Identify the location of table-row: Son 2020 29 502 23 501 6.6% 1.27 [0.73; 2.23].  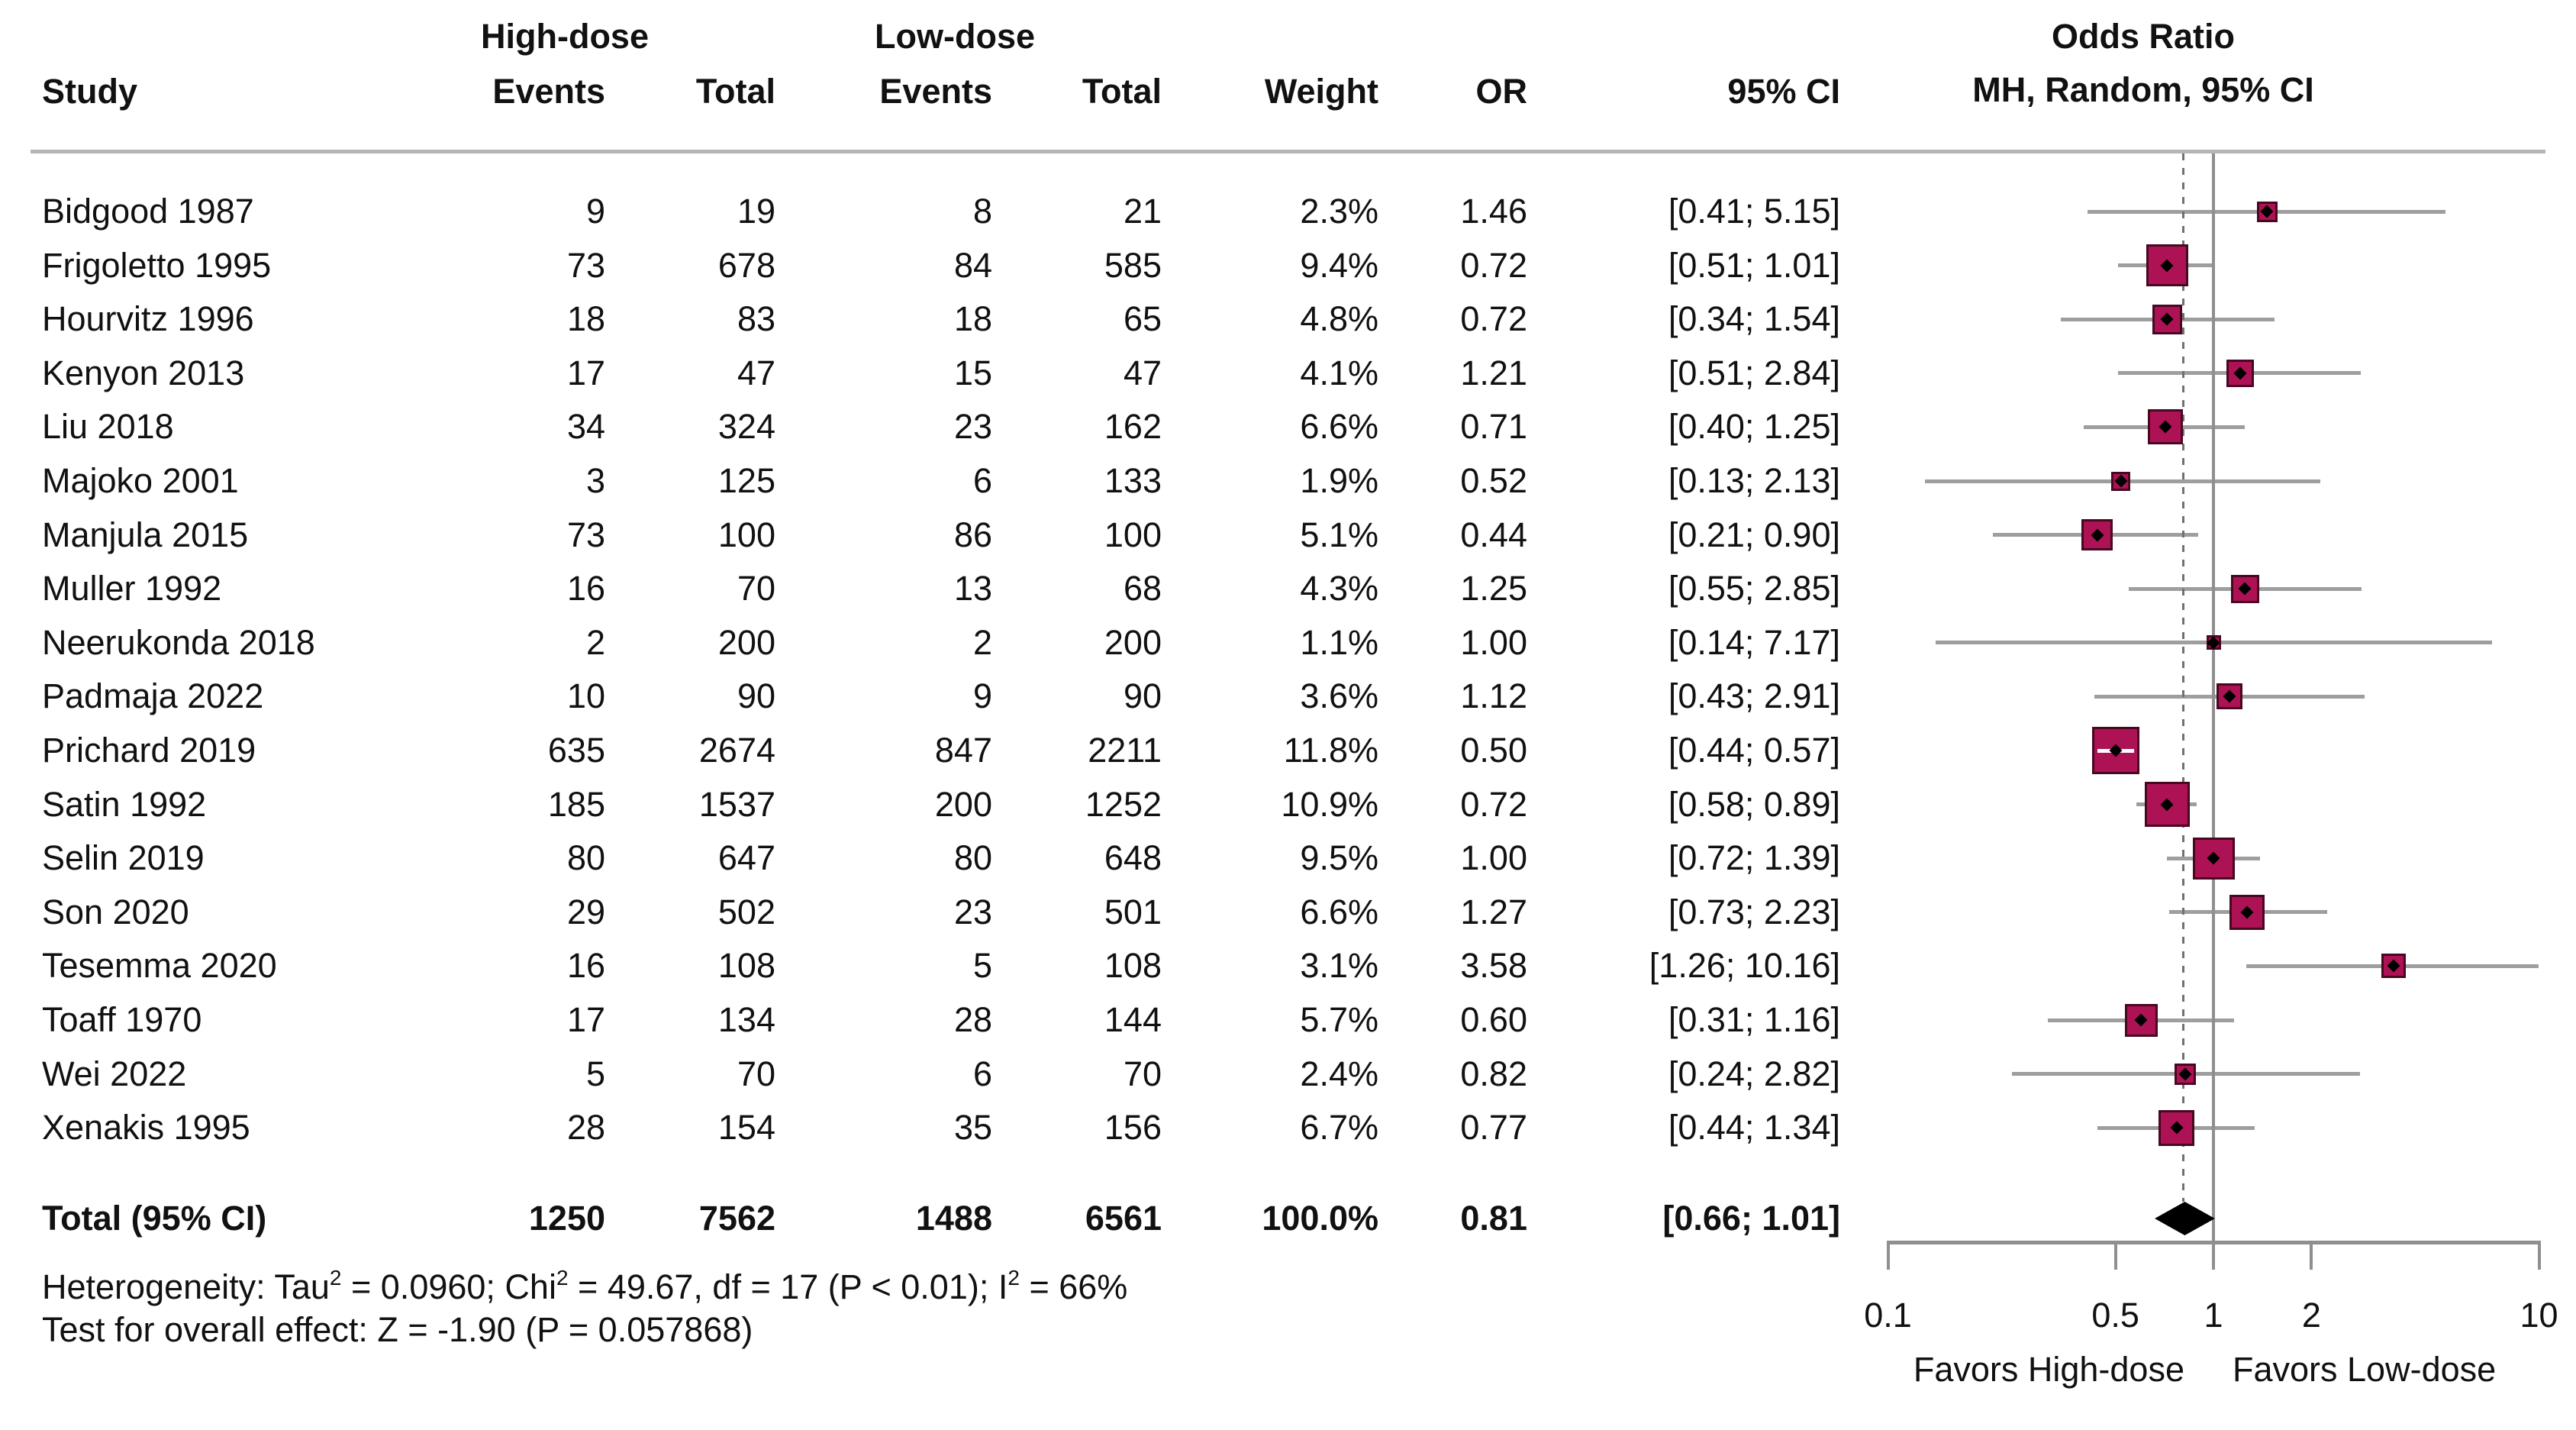
(1288, 912).